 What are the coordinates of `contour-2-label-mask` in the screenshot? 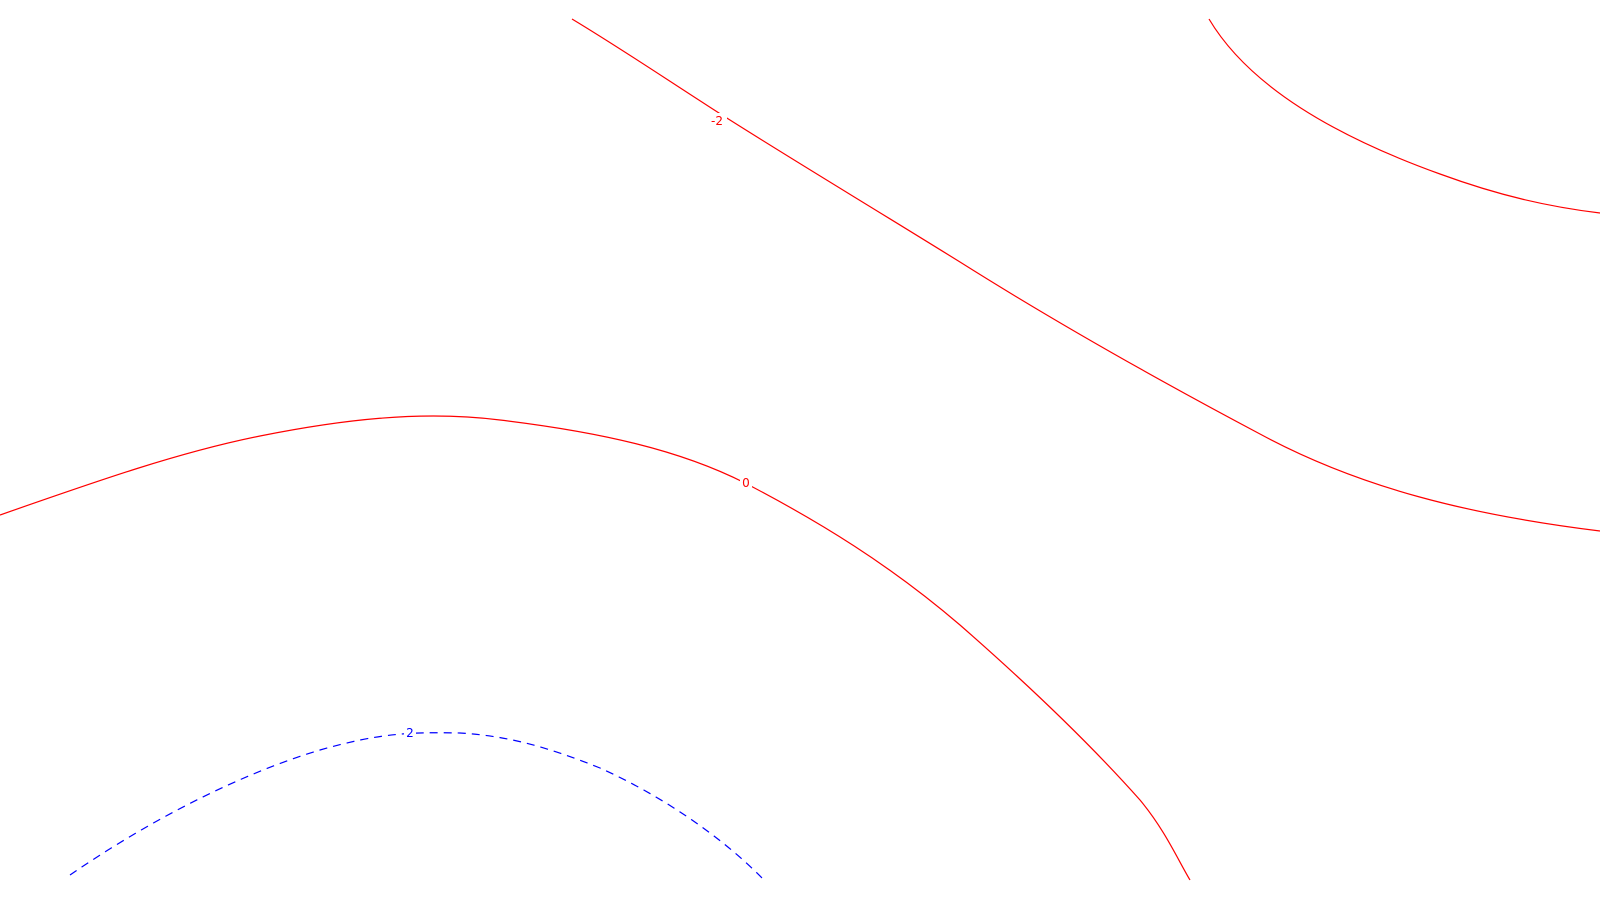 It's located at (410, 733).